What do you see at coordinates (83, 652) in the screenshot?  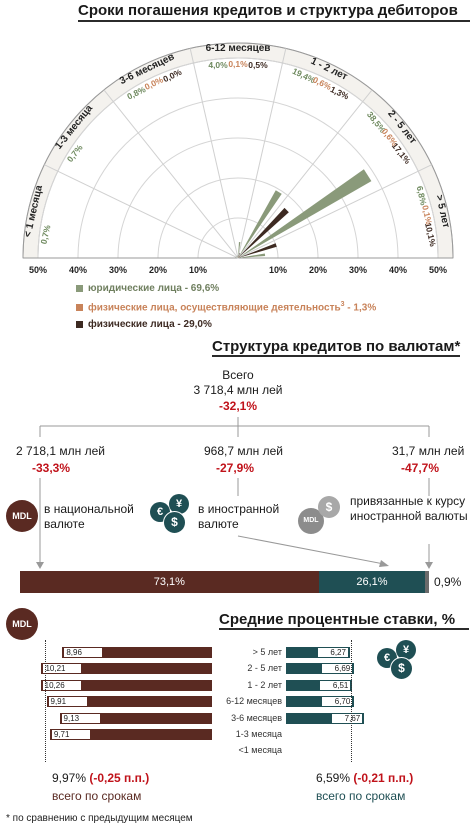 I see `rate-value-mdl: 8,96` at bounding box center [83, 652].